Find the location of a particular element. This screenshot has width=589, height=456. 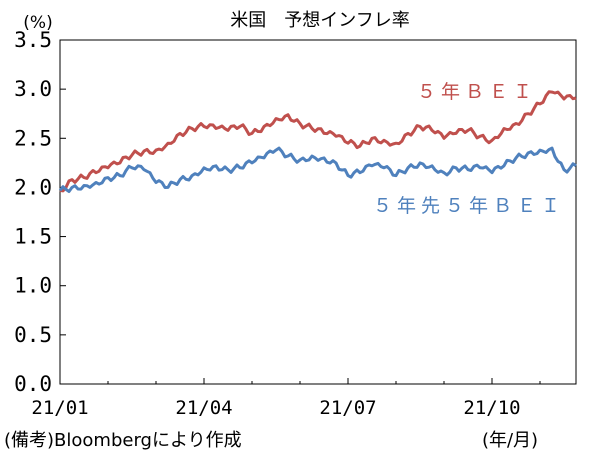

x-axis: 21/01 21/04 21/07 21/10 is located at coordinates (286, 398).